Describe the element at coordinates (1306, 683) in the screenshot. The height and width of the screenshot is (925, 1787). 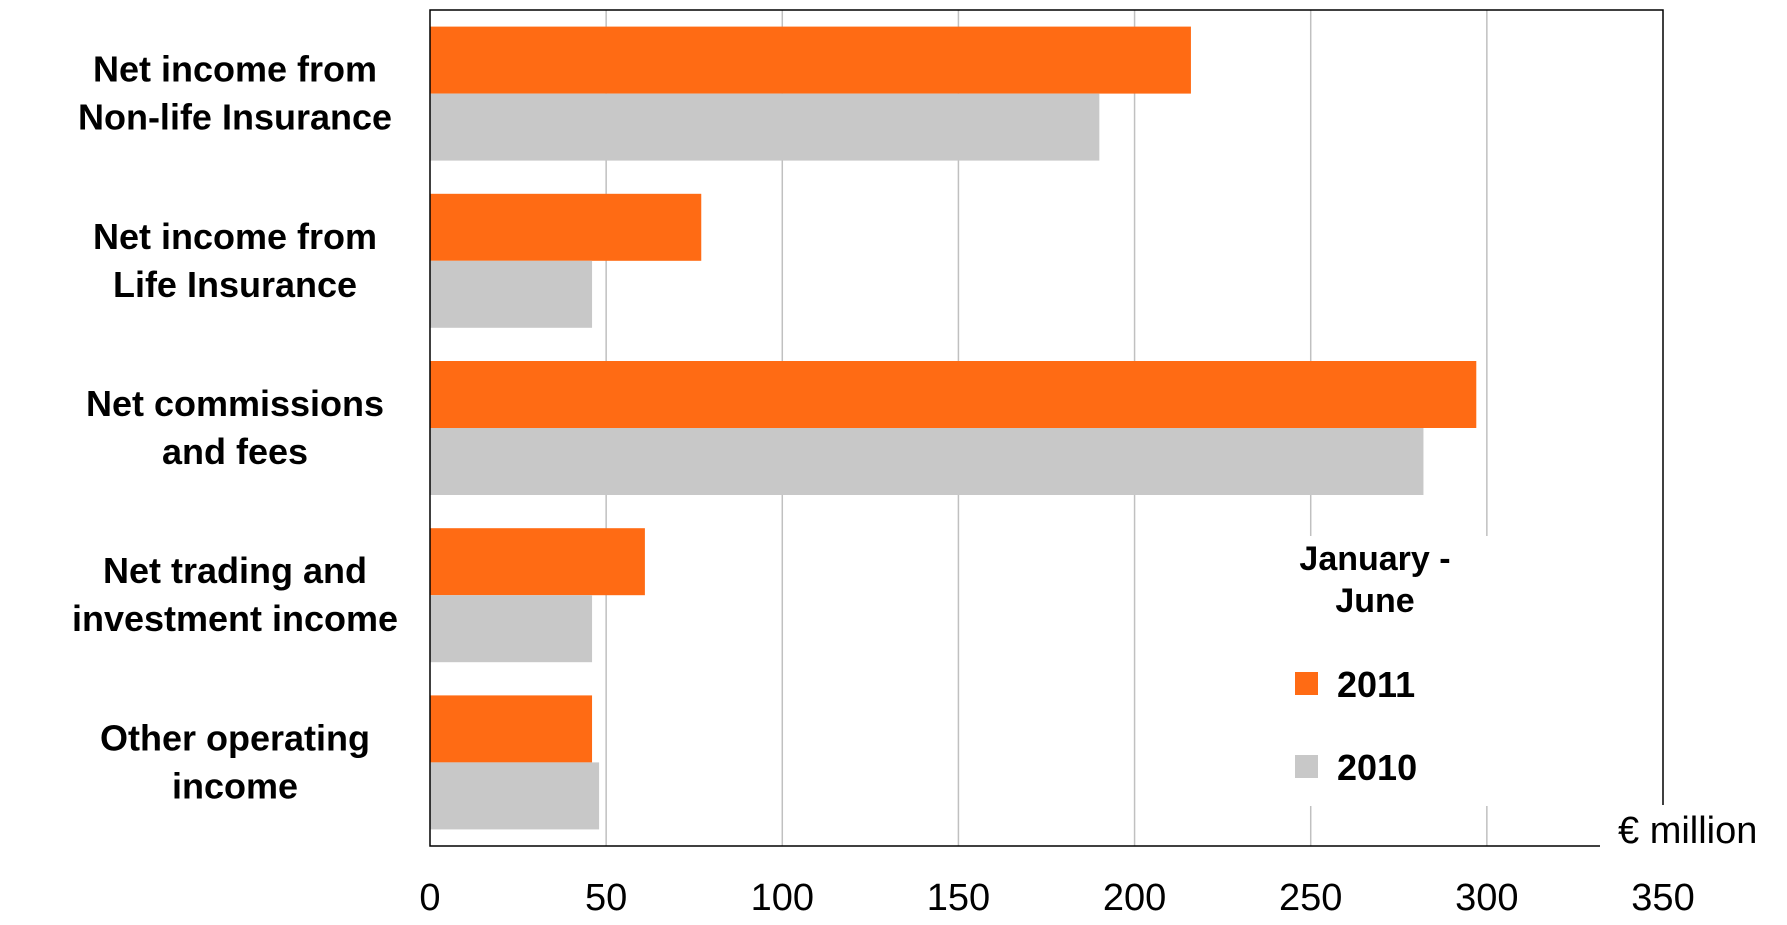
I see `legend-swatch-2011` at that location.